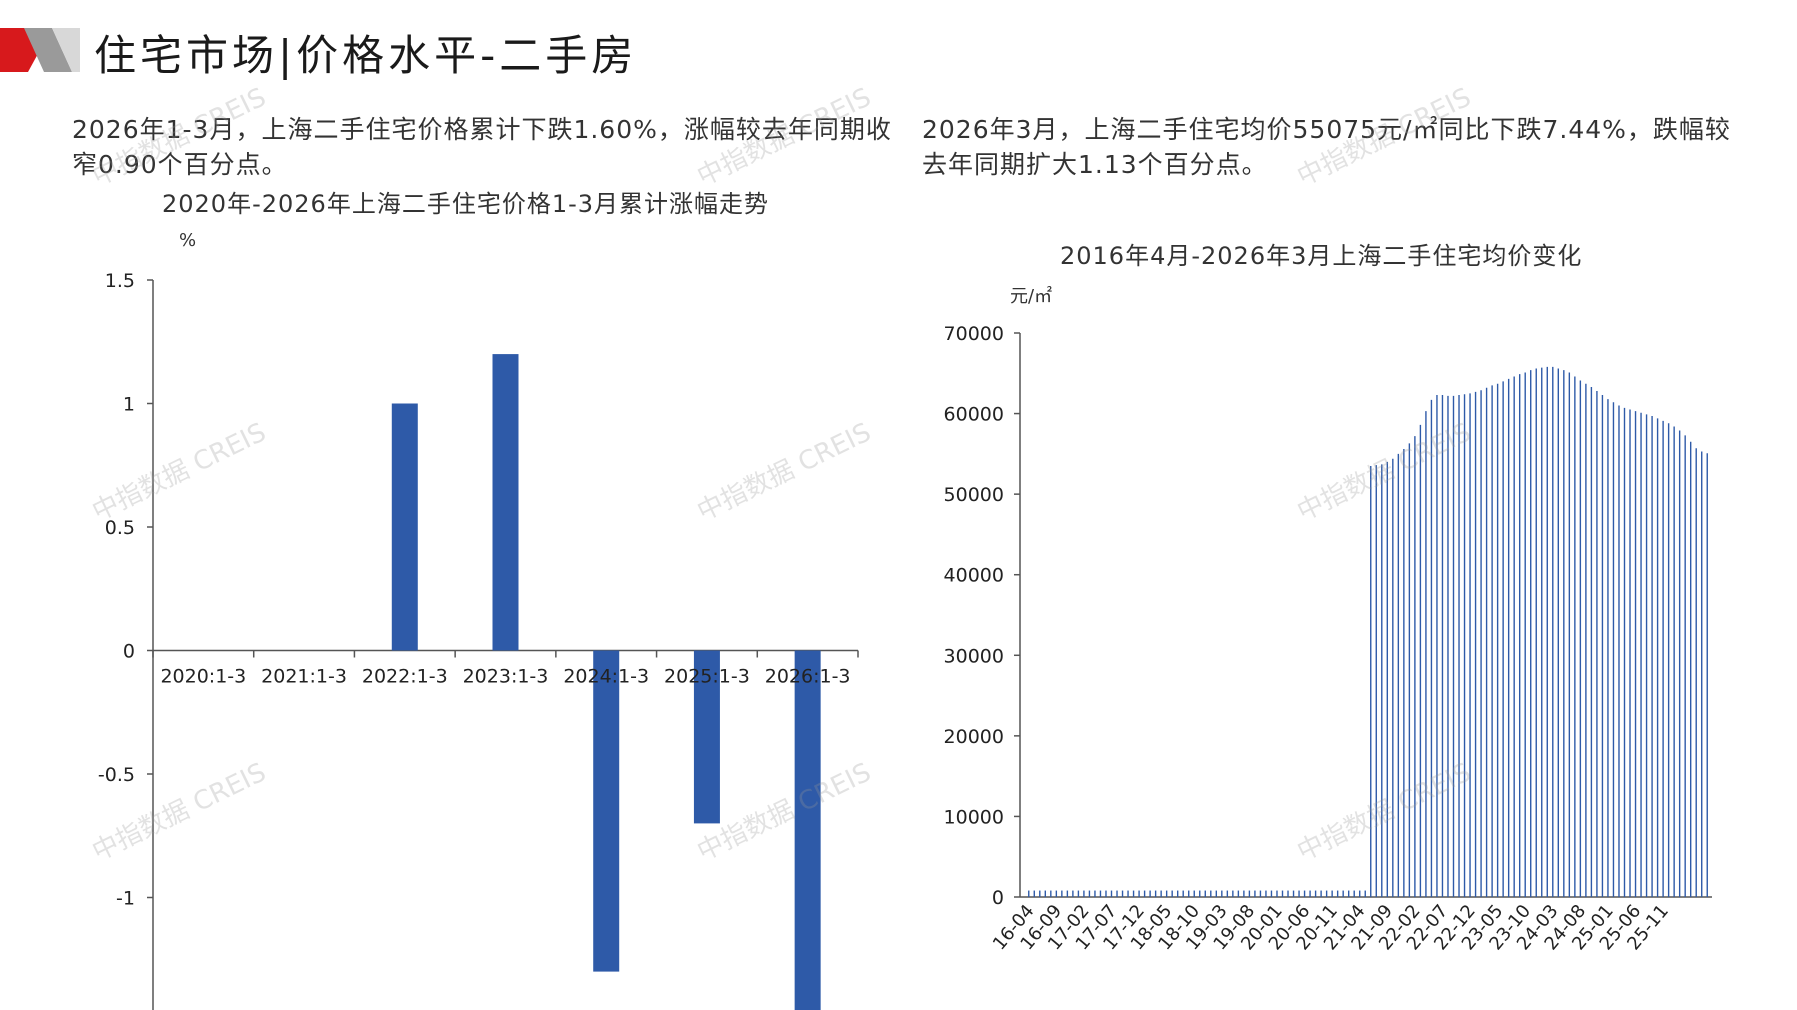 The image size is (1797, 1010). What do you see at coordinates (405, 677) in the screenshot?
I see `x-tick-label: 2022:1-3` at bounding box center [405, 677].